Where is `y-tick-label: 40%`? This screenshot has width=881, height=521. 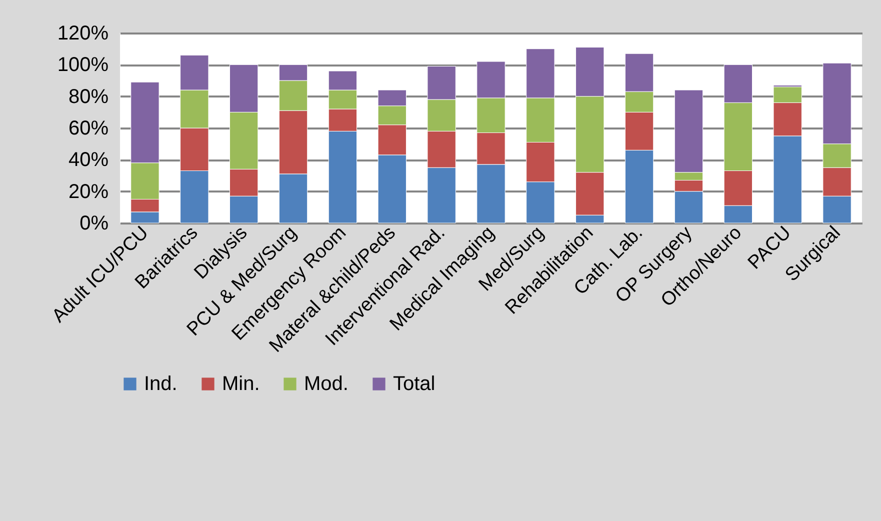 y-tick-label: 40% is located at coordinates (88, 160).